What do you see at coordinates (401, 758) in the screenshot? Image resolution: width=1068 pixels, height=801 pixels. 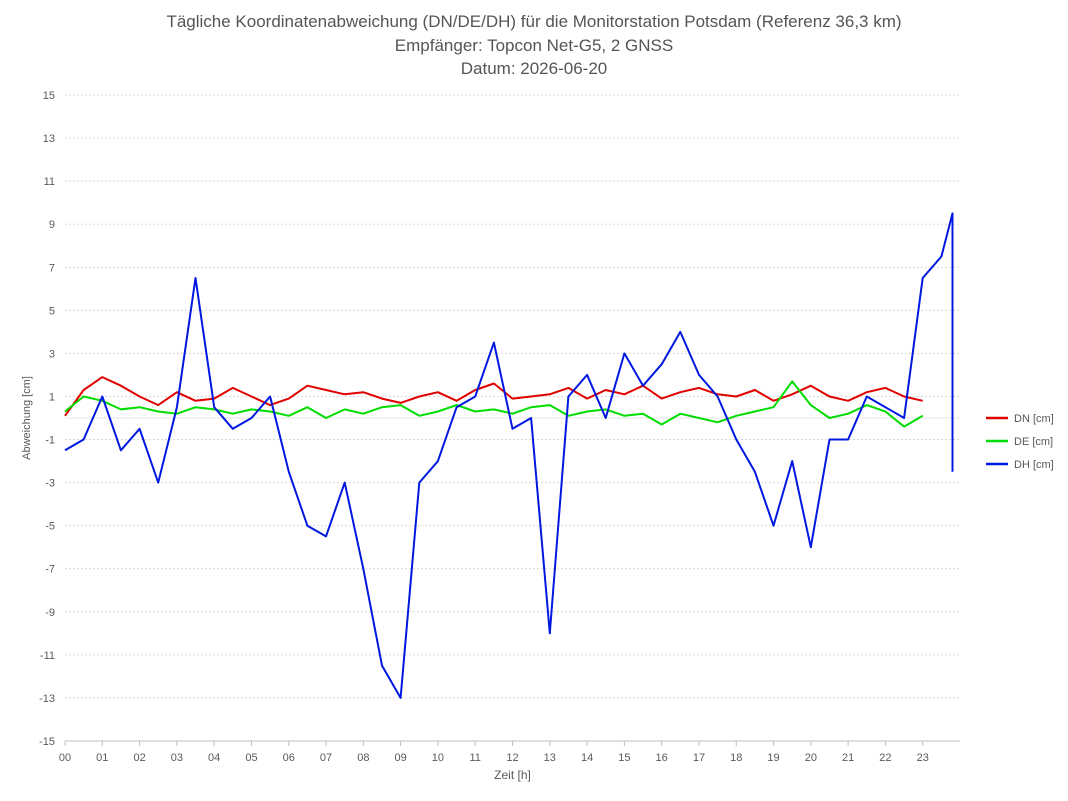 I see `x-tick-label: 09` at bounding box center [401, 758].